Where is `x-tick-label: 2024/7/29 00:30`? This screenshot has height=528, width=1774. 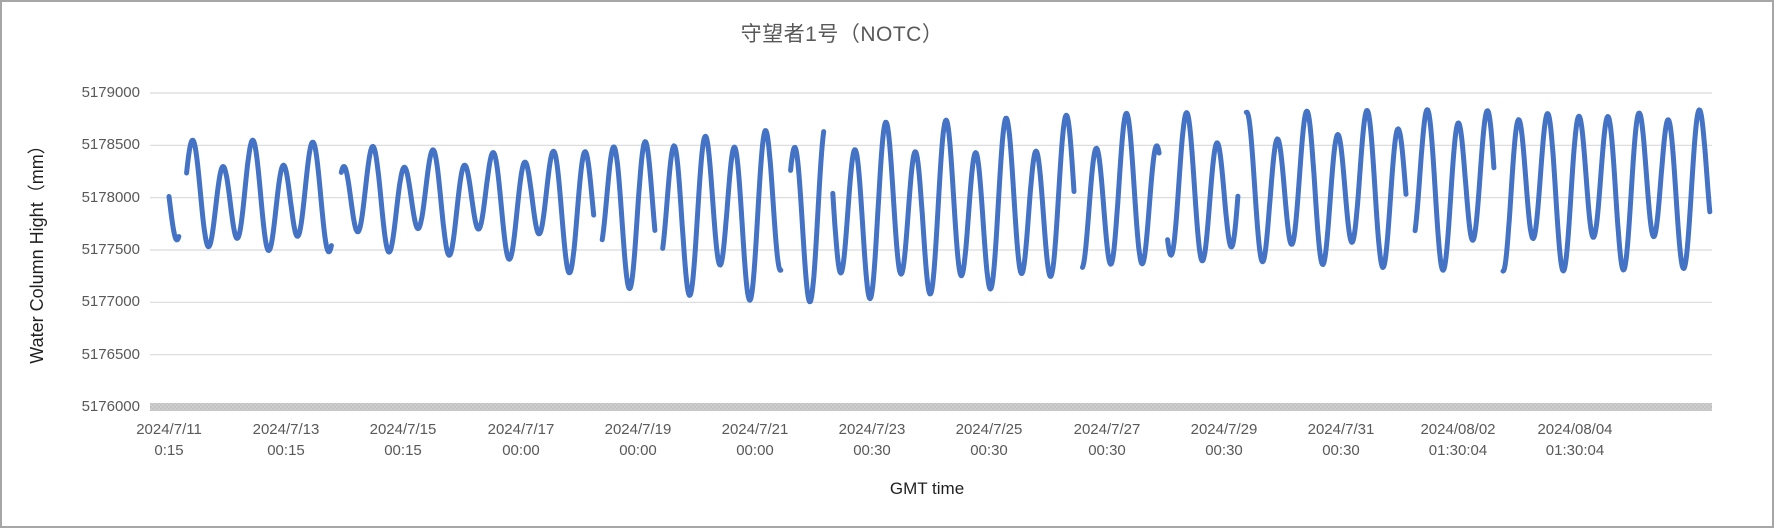
x-tick-label: 2024/7/29 00:30 is located at coordinates (1224, 440).